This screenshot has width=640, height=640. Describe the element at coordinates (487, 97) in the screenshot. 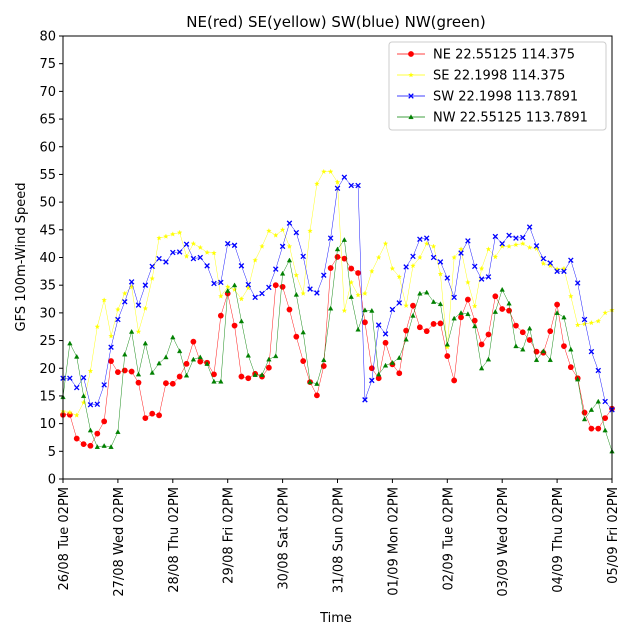

I see `legend-item: SW 22.1998 113.7891` at that location.